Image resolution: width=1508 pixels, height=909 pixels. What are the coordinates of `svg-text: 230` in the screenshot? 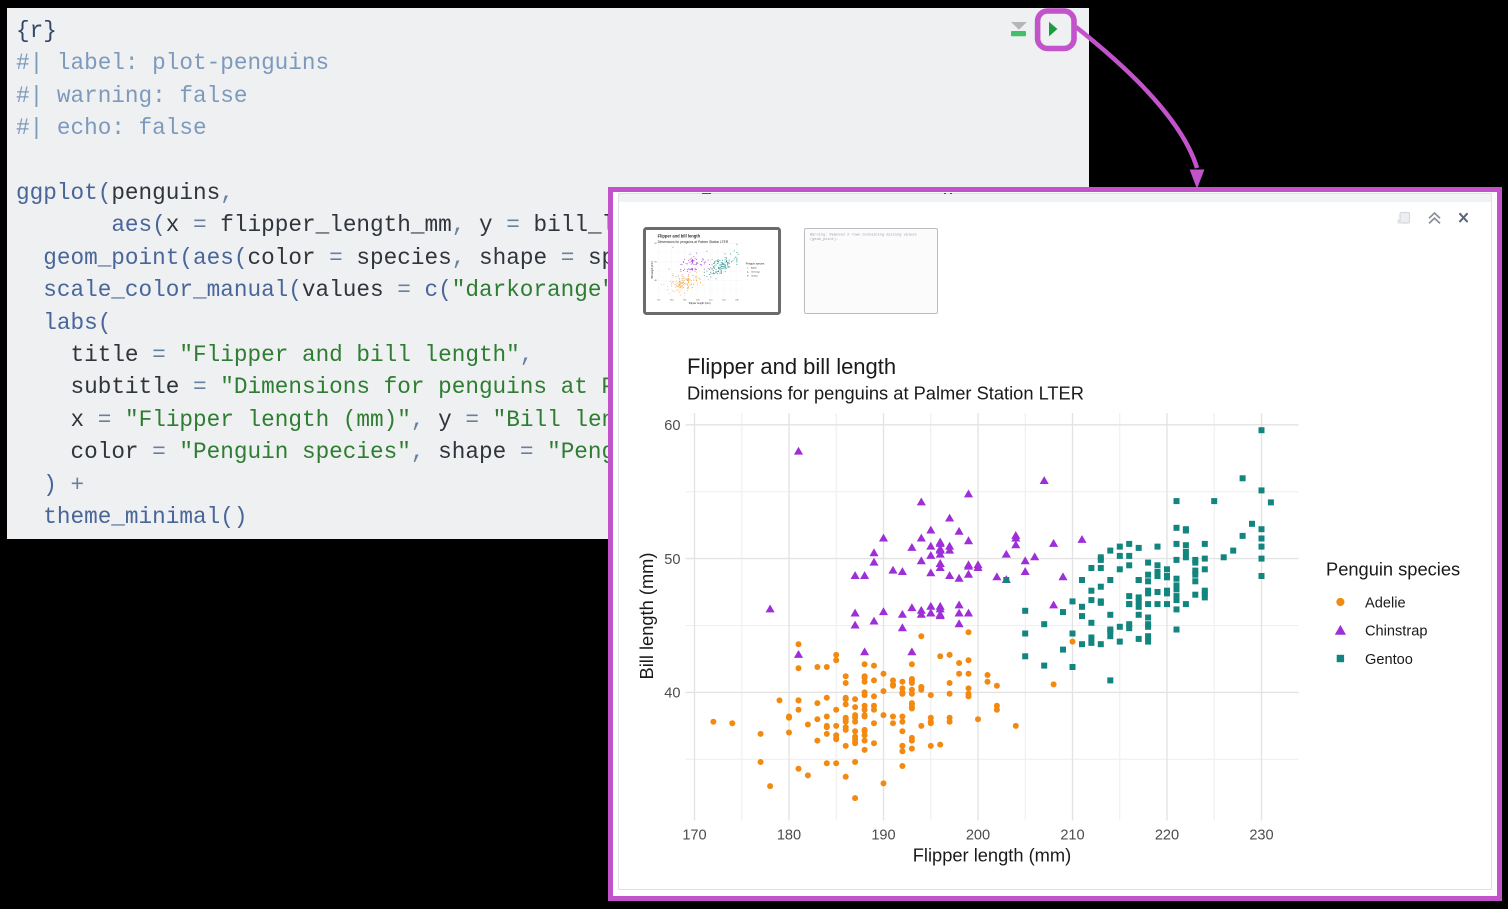 It's located at (1261, 836).